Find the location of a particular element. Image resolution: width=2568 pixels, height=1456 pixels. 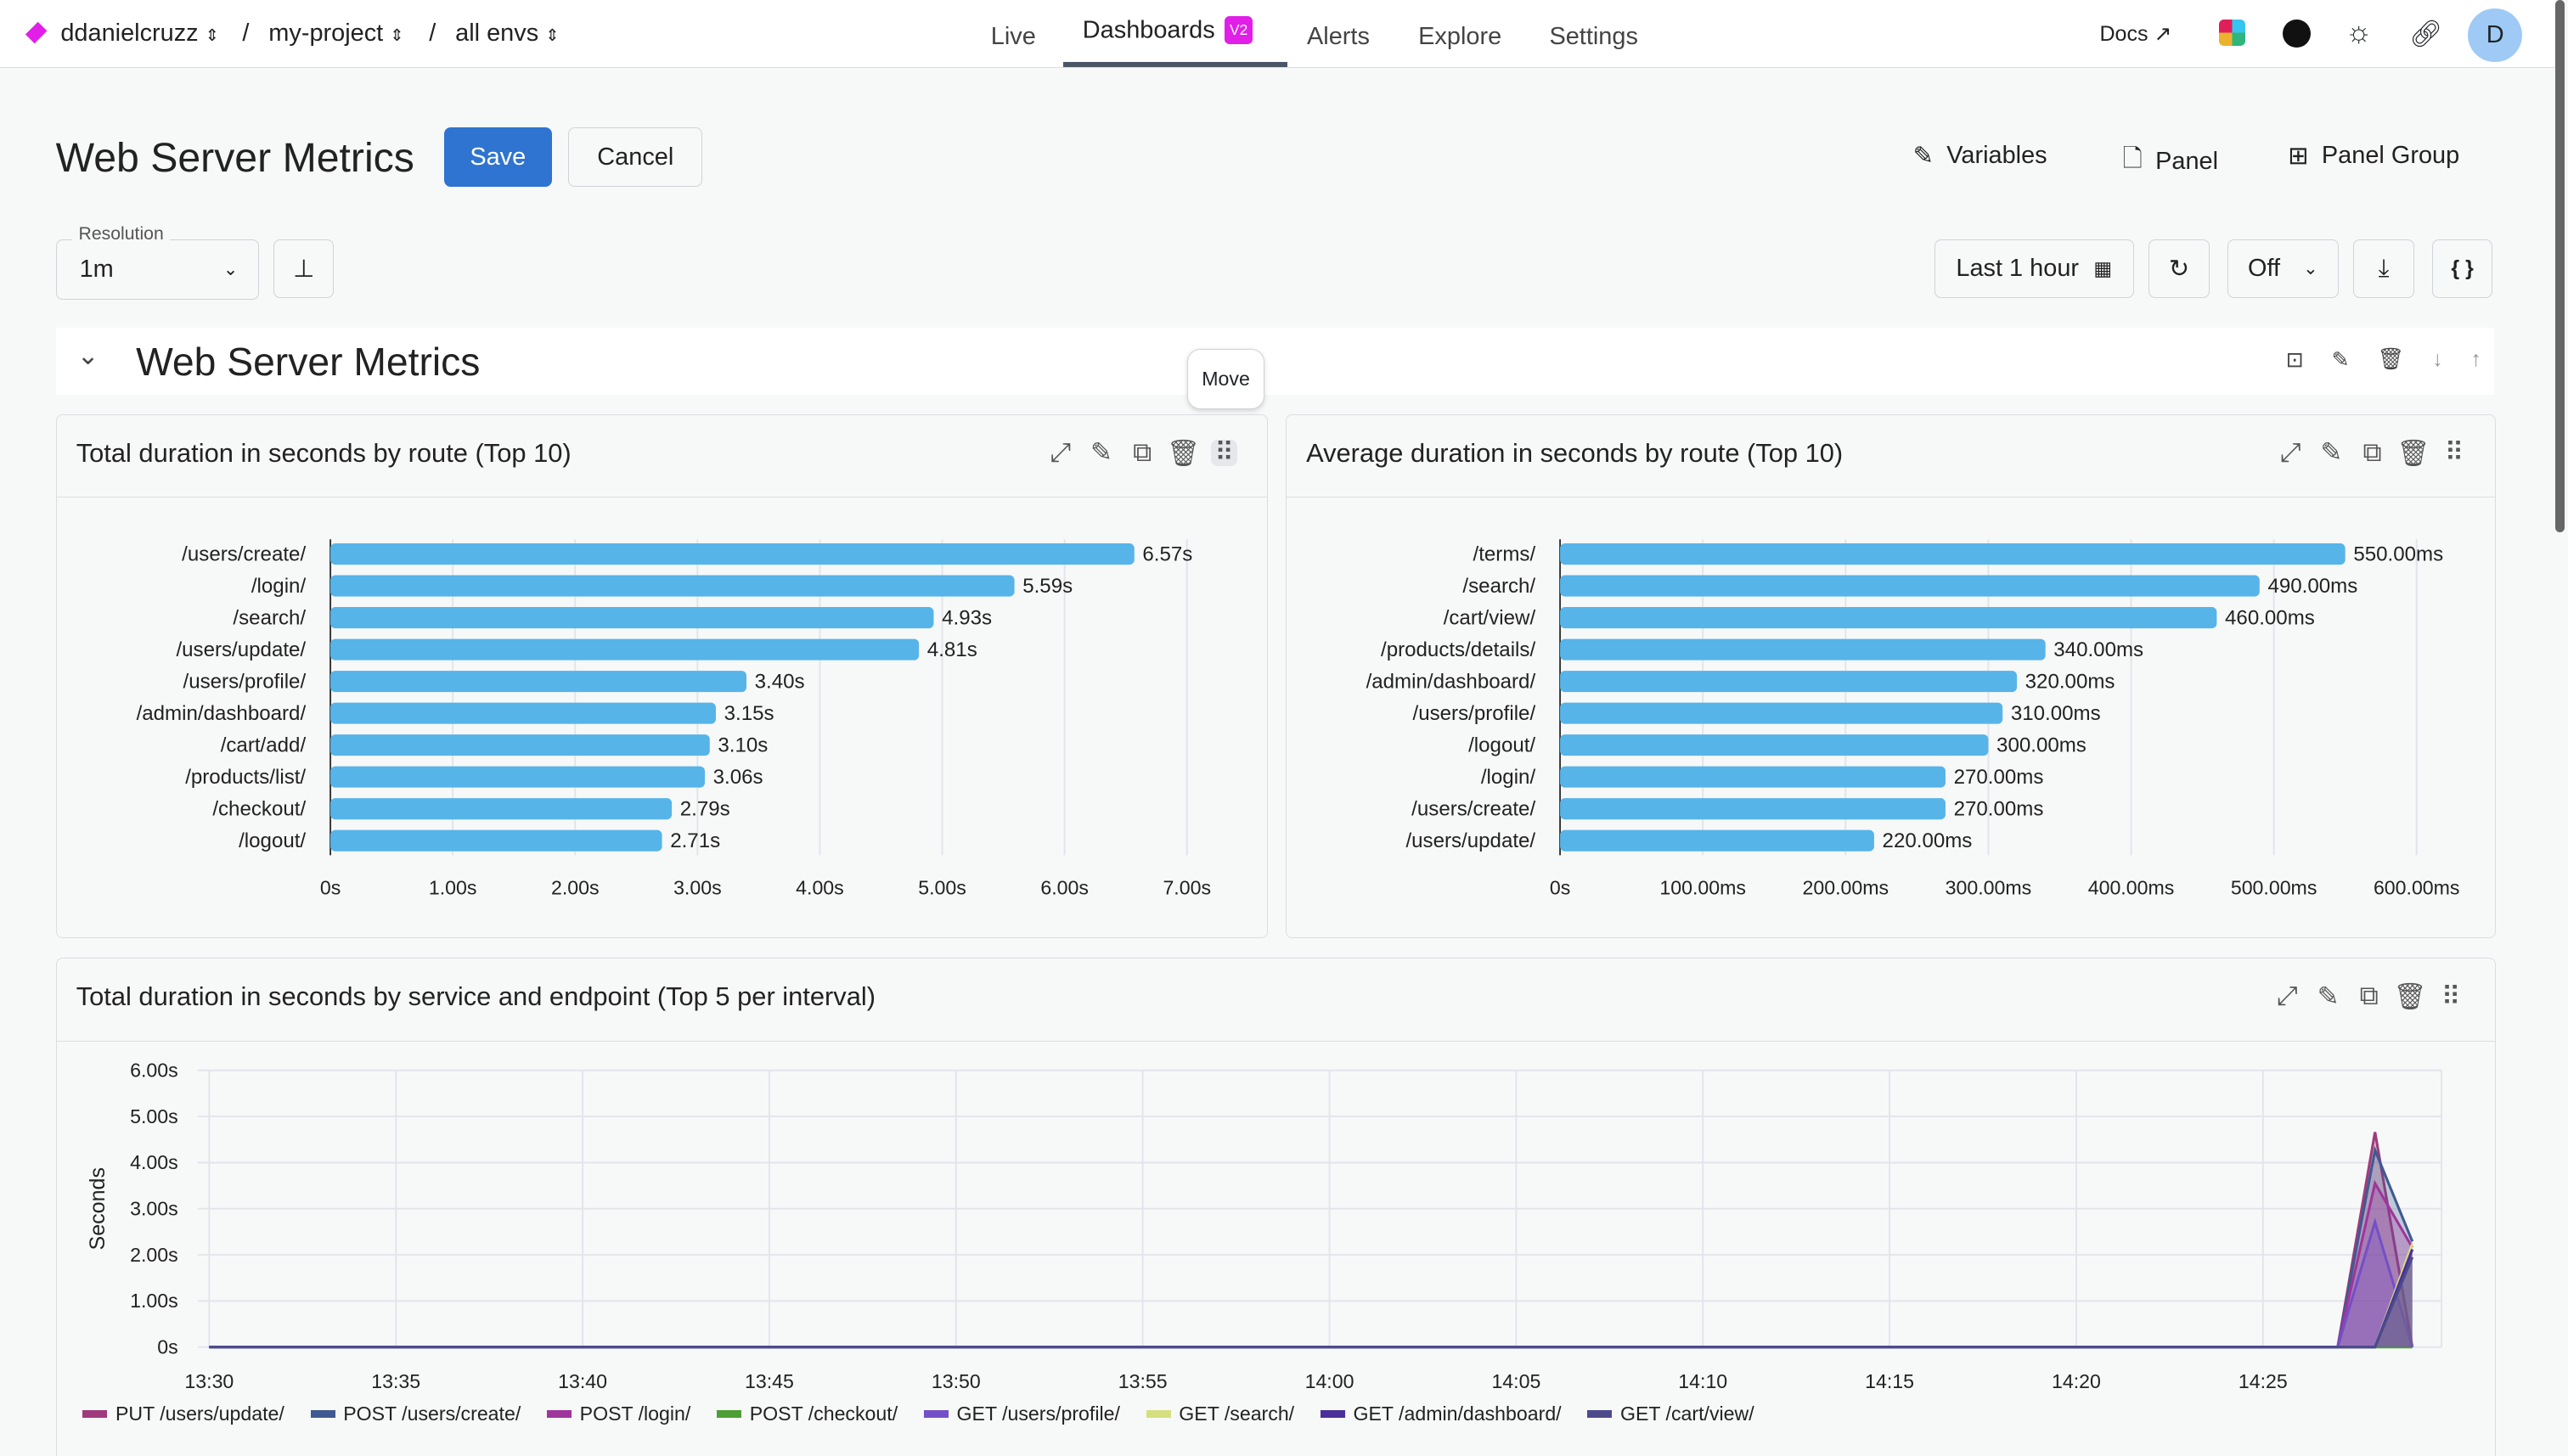

bar-value-label: 310.00ms is located at coordinates (2056, 713).